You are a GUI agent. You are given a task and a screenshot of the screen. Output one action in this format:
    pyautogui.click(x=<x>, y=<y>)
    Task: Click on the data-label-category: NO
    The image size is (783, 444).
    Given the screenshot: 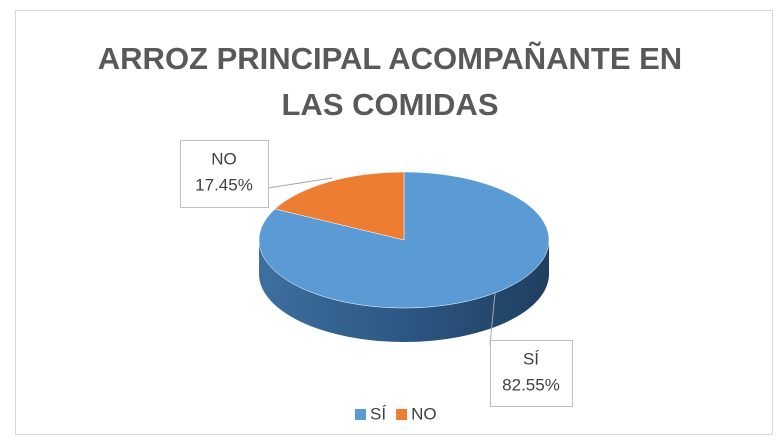 What is the action you would take?
    pyautogui.click(x=224, y=158)
    